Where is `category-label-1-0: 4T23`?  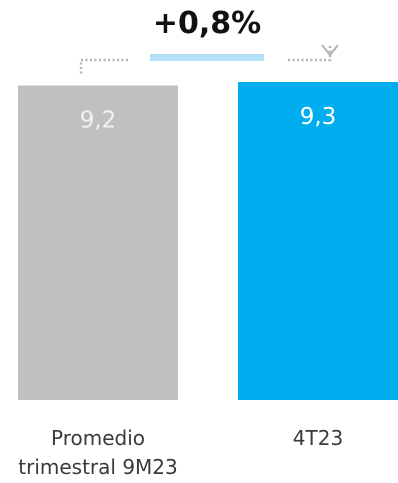
category-label-1-0: 4T23 is located at coordinates (318, 438).